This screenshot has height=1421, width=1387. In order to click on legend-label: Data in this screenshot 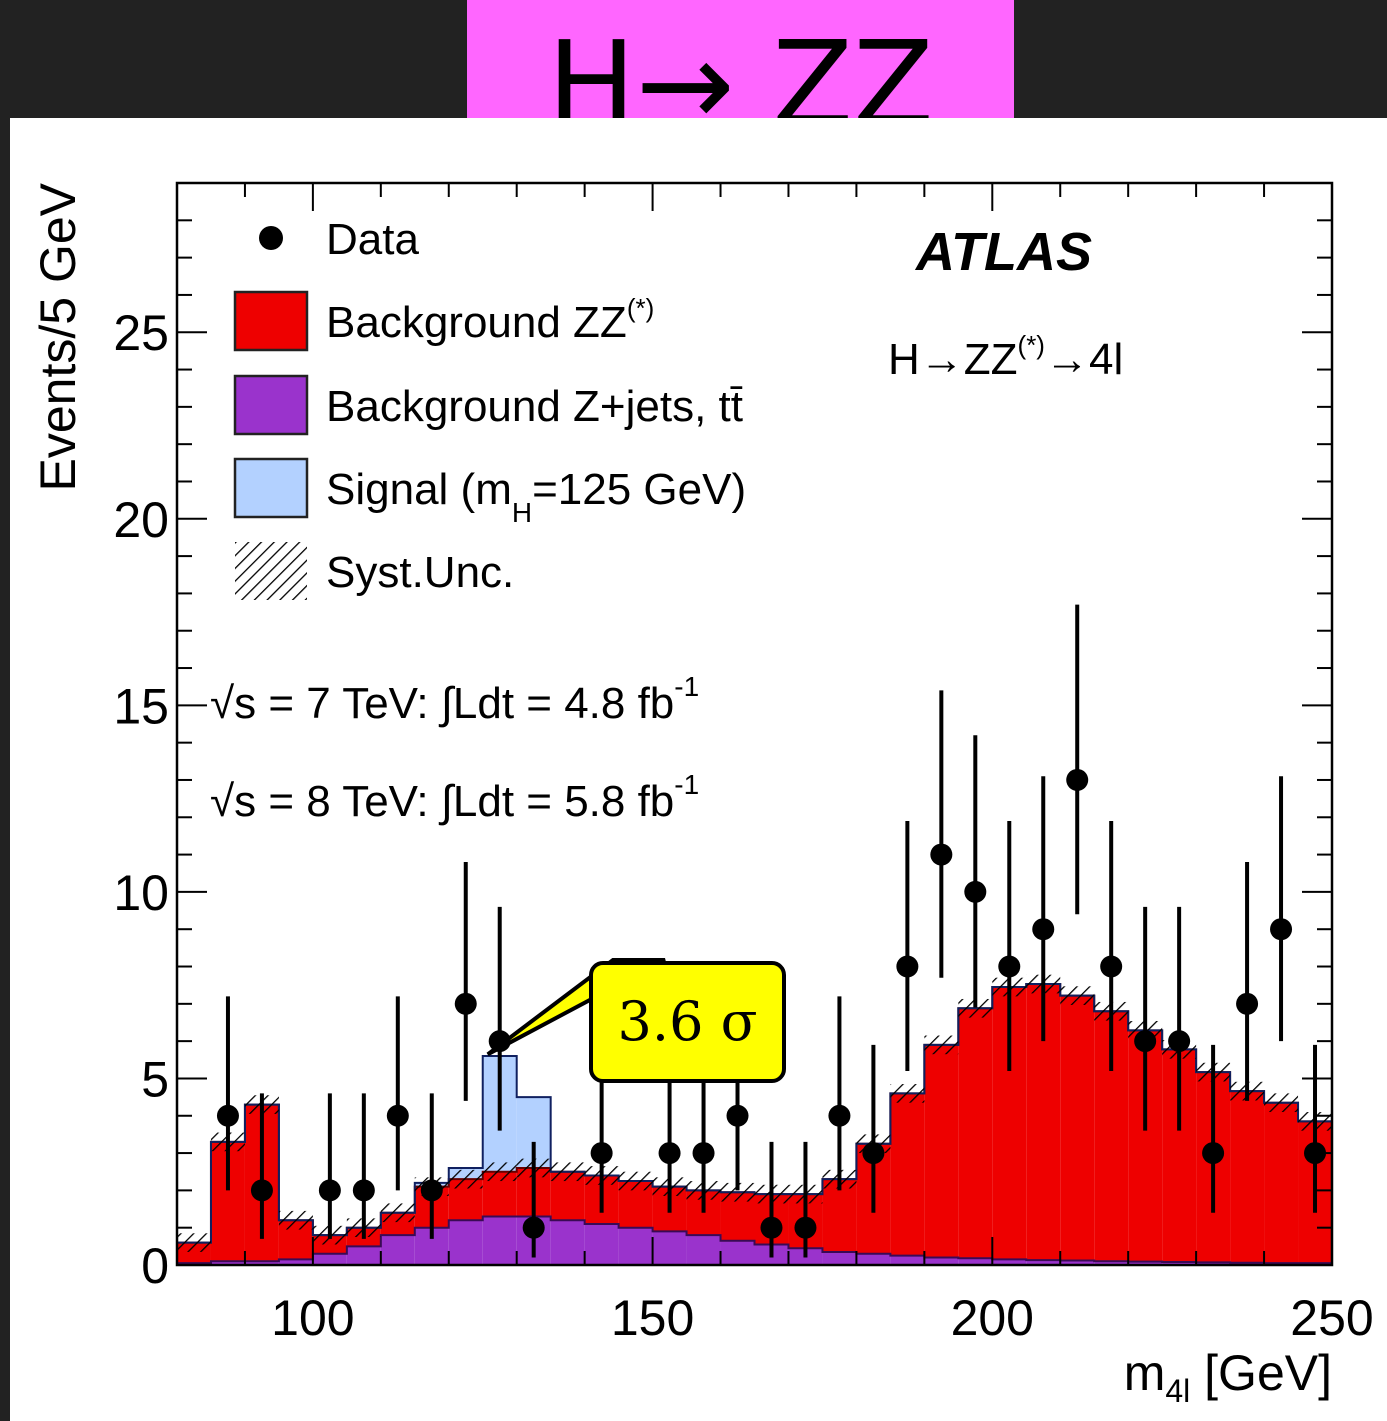, I will do `click(372, 239)`.